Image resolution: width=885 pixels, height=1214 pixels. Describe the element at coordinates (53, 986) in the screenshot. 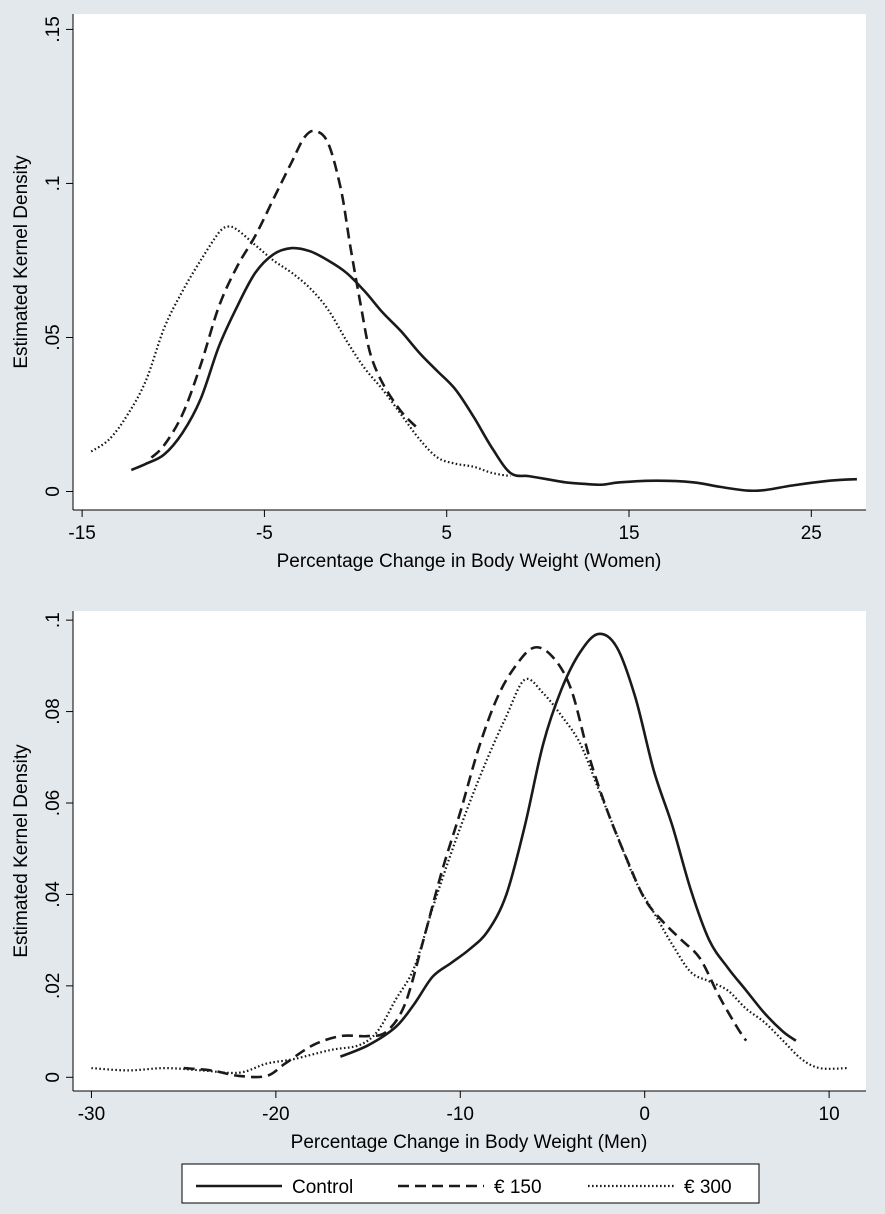

I see `y-tick-label: .02` at that location.